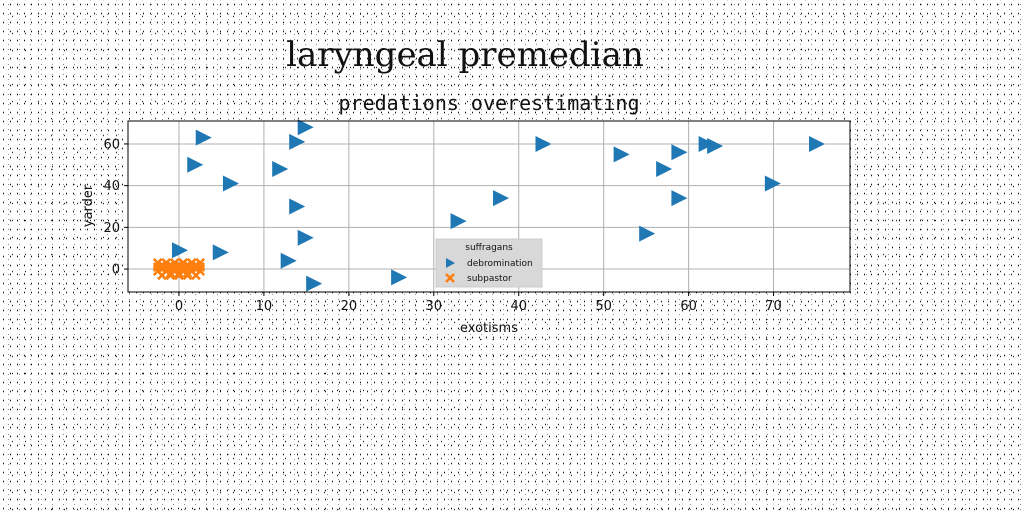 The image size is (1024, 512). Describe the element at coordinates (773, 306) in the screenshot. I see `x-tick-label: 70` at that location.